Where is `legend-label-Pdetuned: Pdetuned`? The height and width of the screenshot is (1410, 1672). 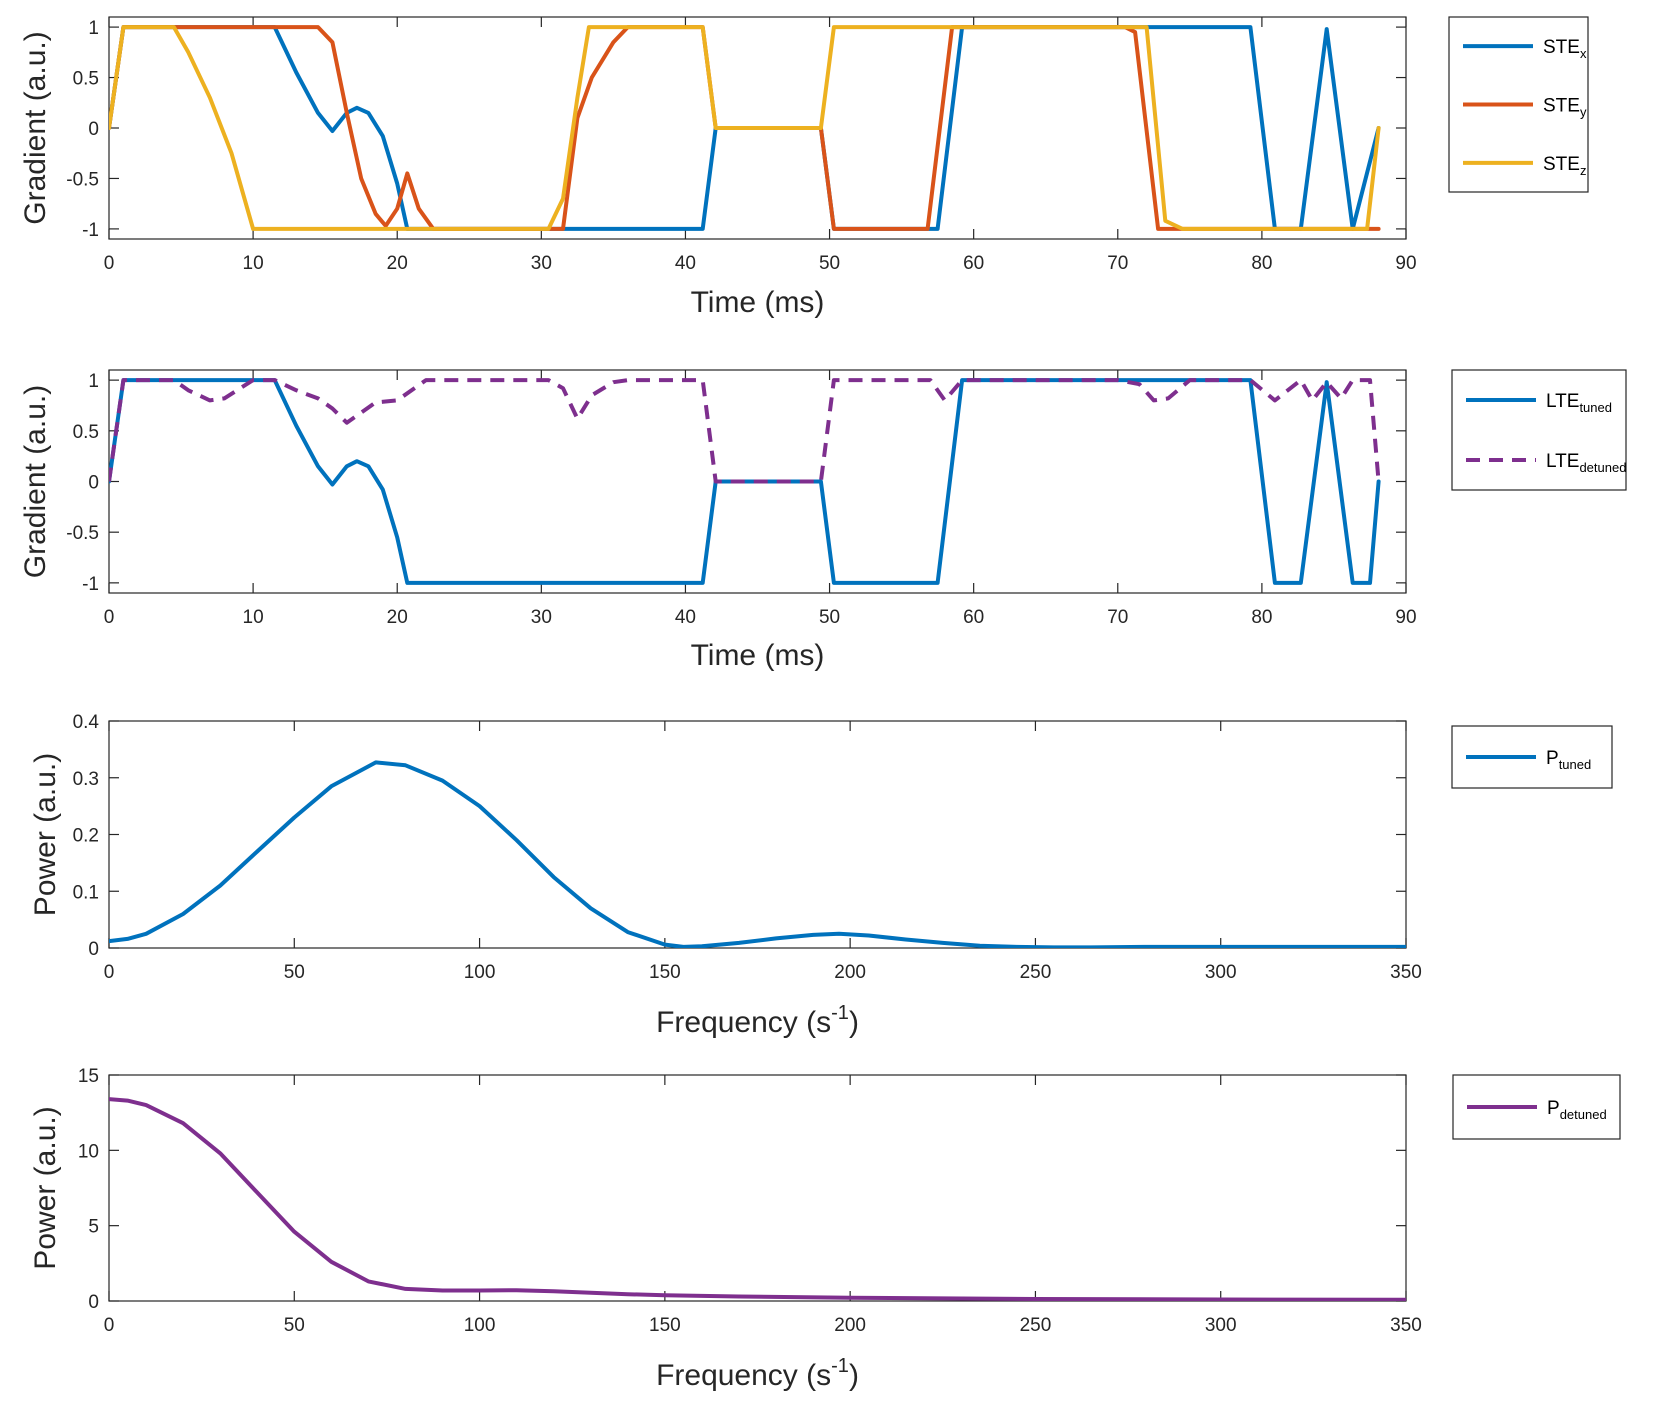
legend-label-Pdetuned: Pdetuned is located at coordinates (1577, 1110).